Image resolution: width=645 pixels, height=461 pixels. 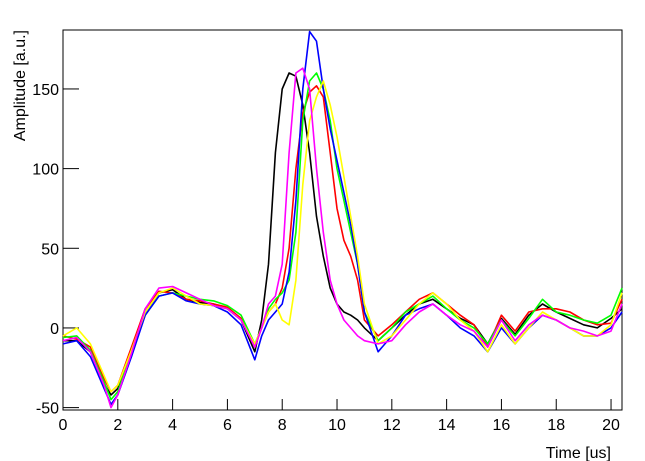 What do you see at coordinates (20, 85) in the screenshot?
I see `y-axis-title: Amplitude [a.u.]` at bounding box center [20, 85].